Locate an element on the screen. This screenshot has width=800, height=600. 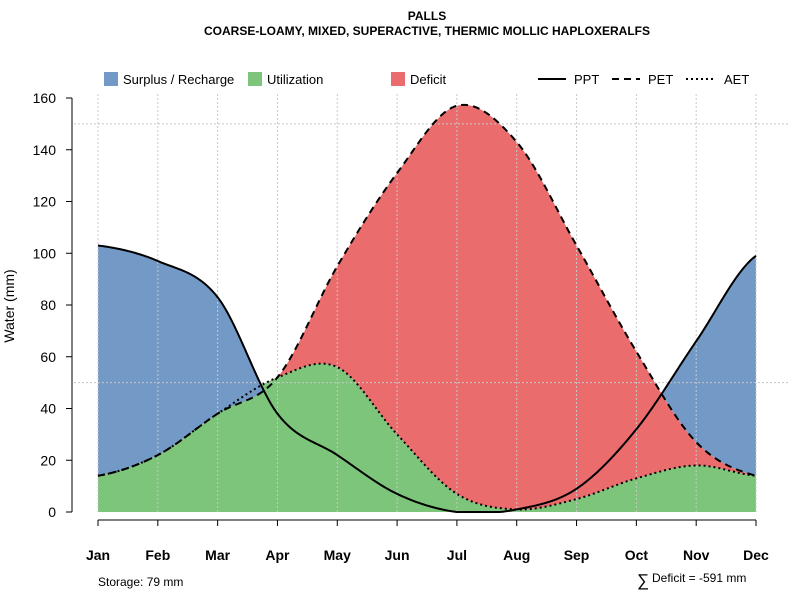
legend-label-deficit: Deficit is located at coordinates (428, 79).